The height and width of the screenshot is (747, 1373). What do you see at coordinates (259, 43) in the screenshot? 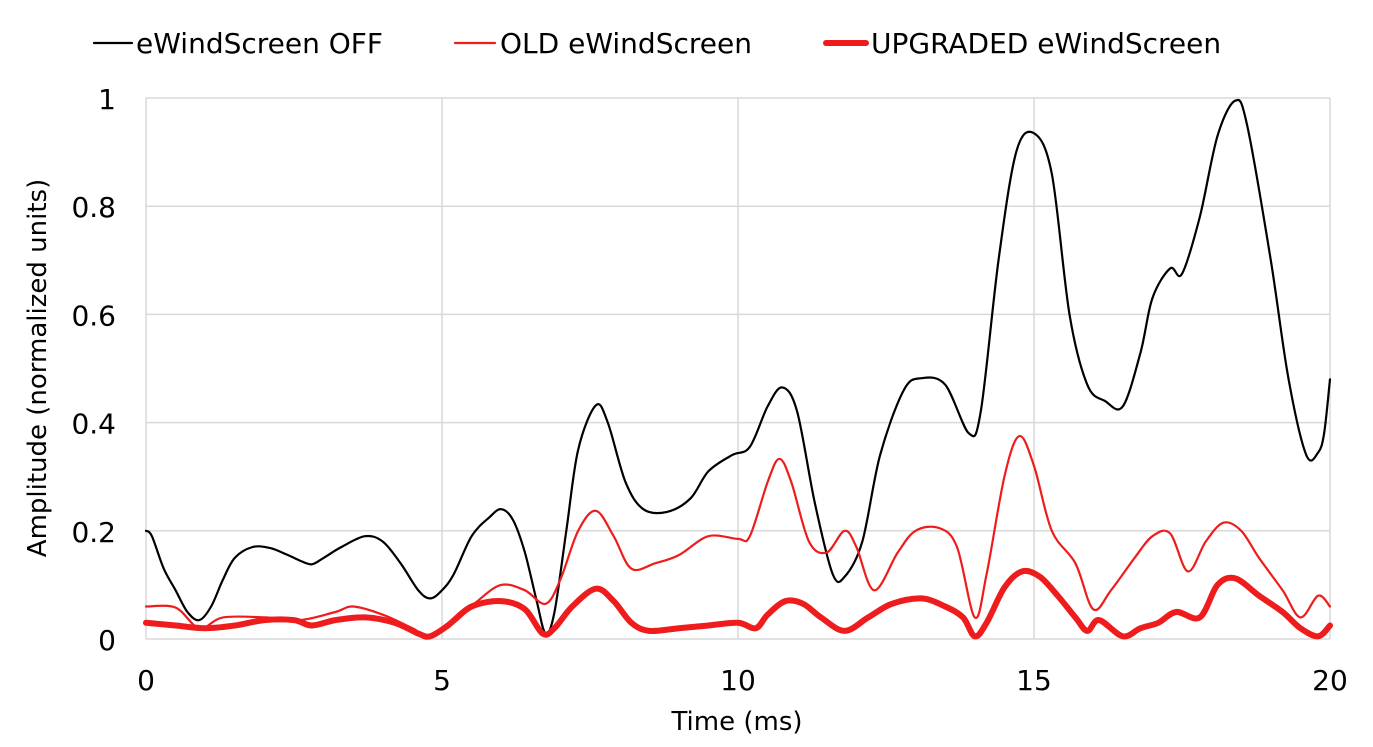
I see `legend-label-0: eWindScreen OFF` at bounding box center [259, 43].